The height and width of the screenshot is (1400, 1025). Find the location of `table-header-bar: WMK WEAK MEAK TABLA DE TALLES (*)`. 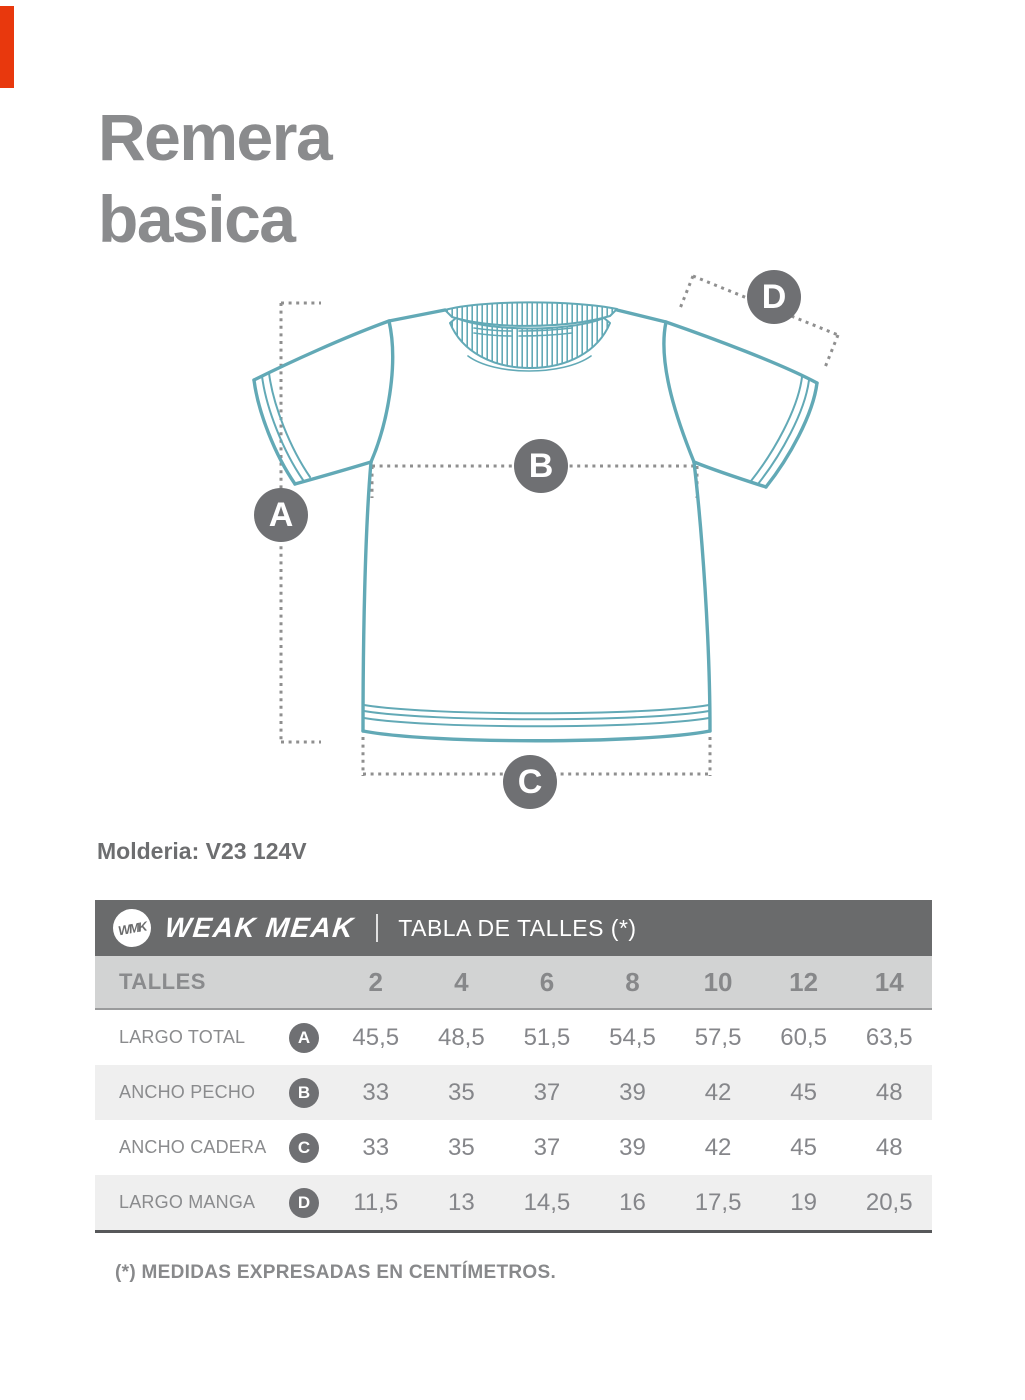

table-header-bar: WMK WEAK MEAK TABLA DE TALLES (*) is located at coordinates (513, 928).